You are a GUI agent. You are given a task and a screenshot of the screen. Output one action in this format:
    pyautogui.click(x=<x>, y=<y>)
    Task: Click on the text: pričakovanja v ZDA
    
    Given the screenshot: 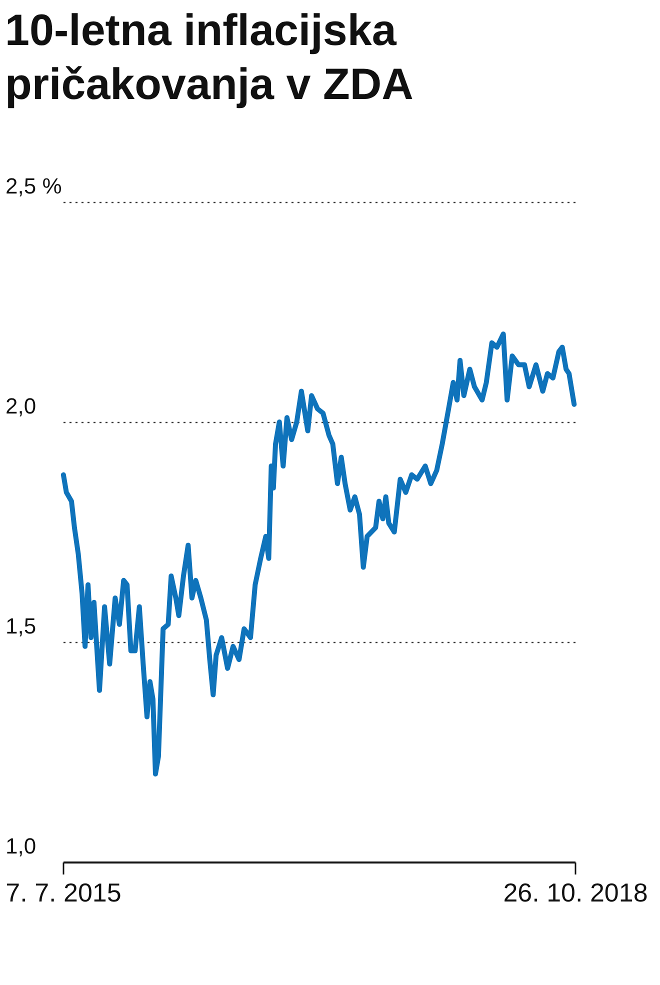 What is the action you would take?
    pyautogui.click(x=209, y=84)
    